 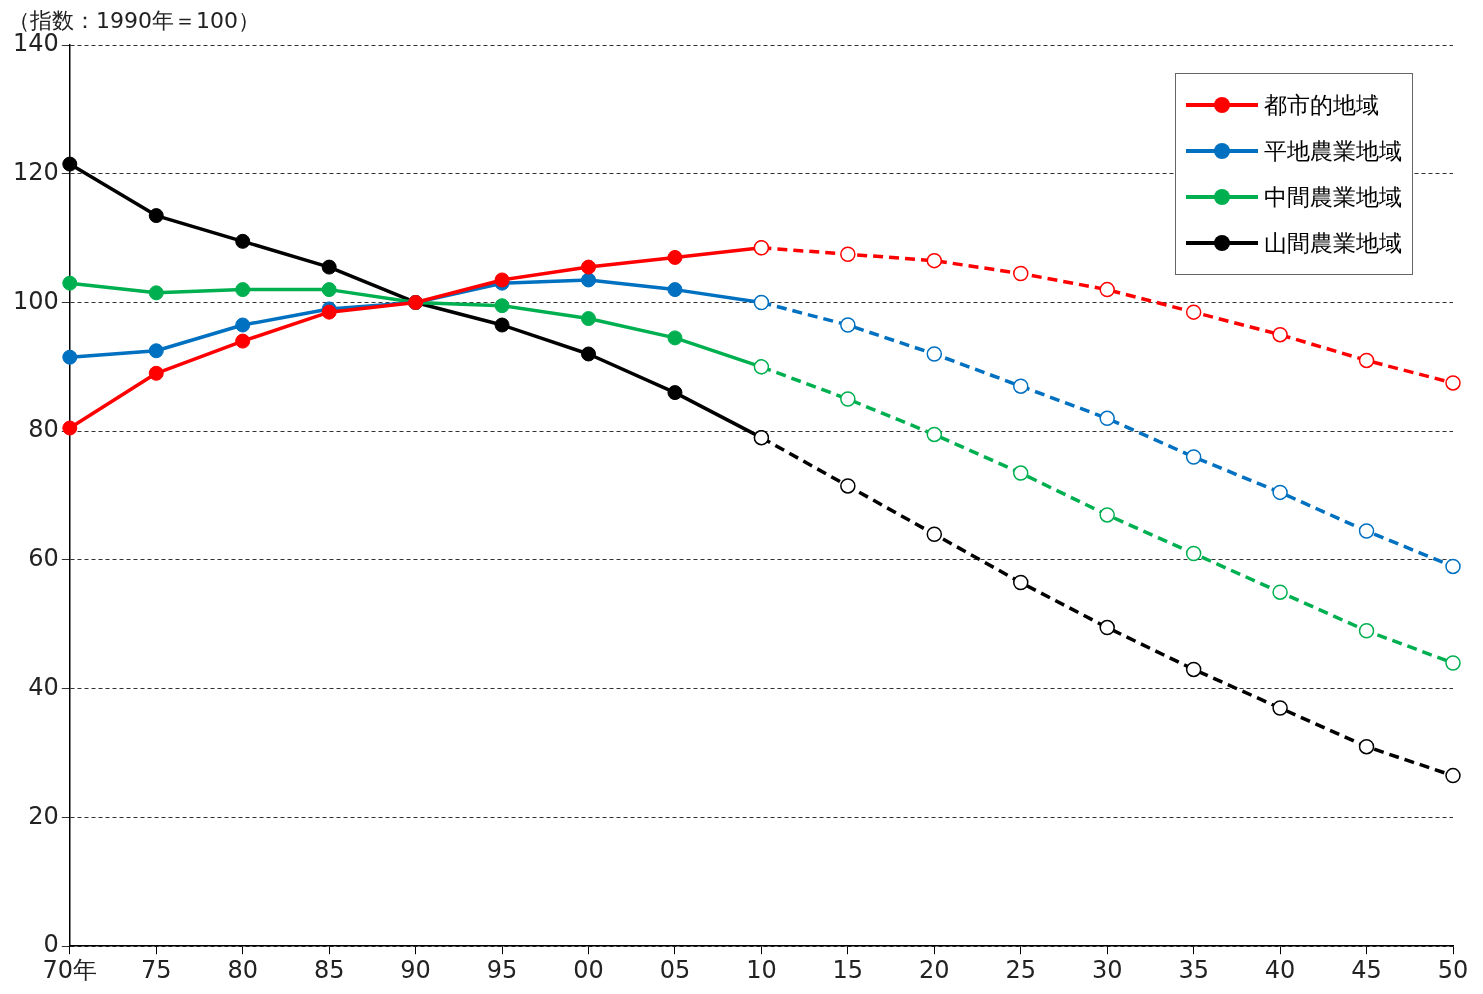 What do you see at coordinates (1193, 969) in the screenshot?
I see `x-tick-label: 35` at bounding box center [1193, 969].